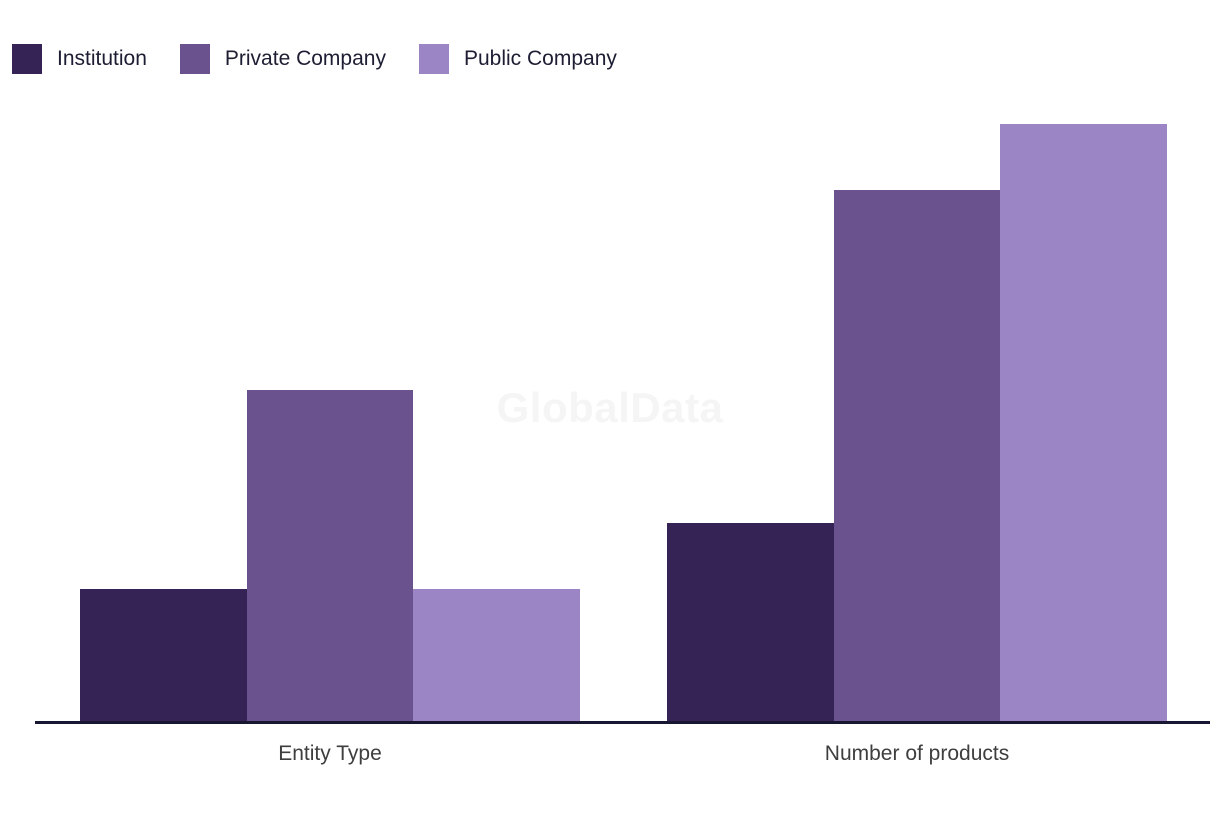  I want to click on legend-item-institution: Institution, so click(79, 59).